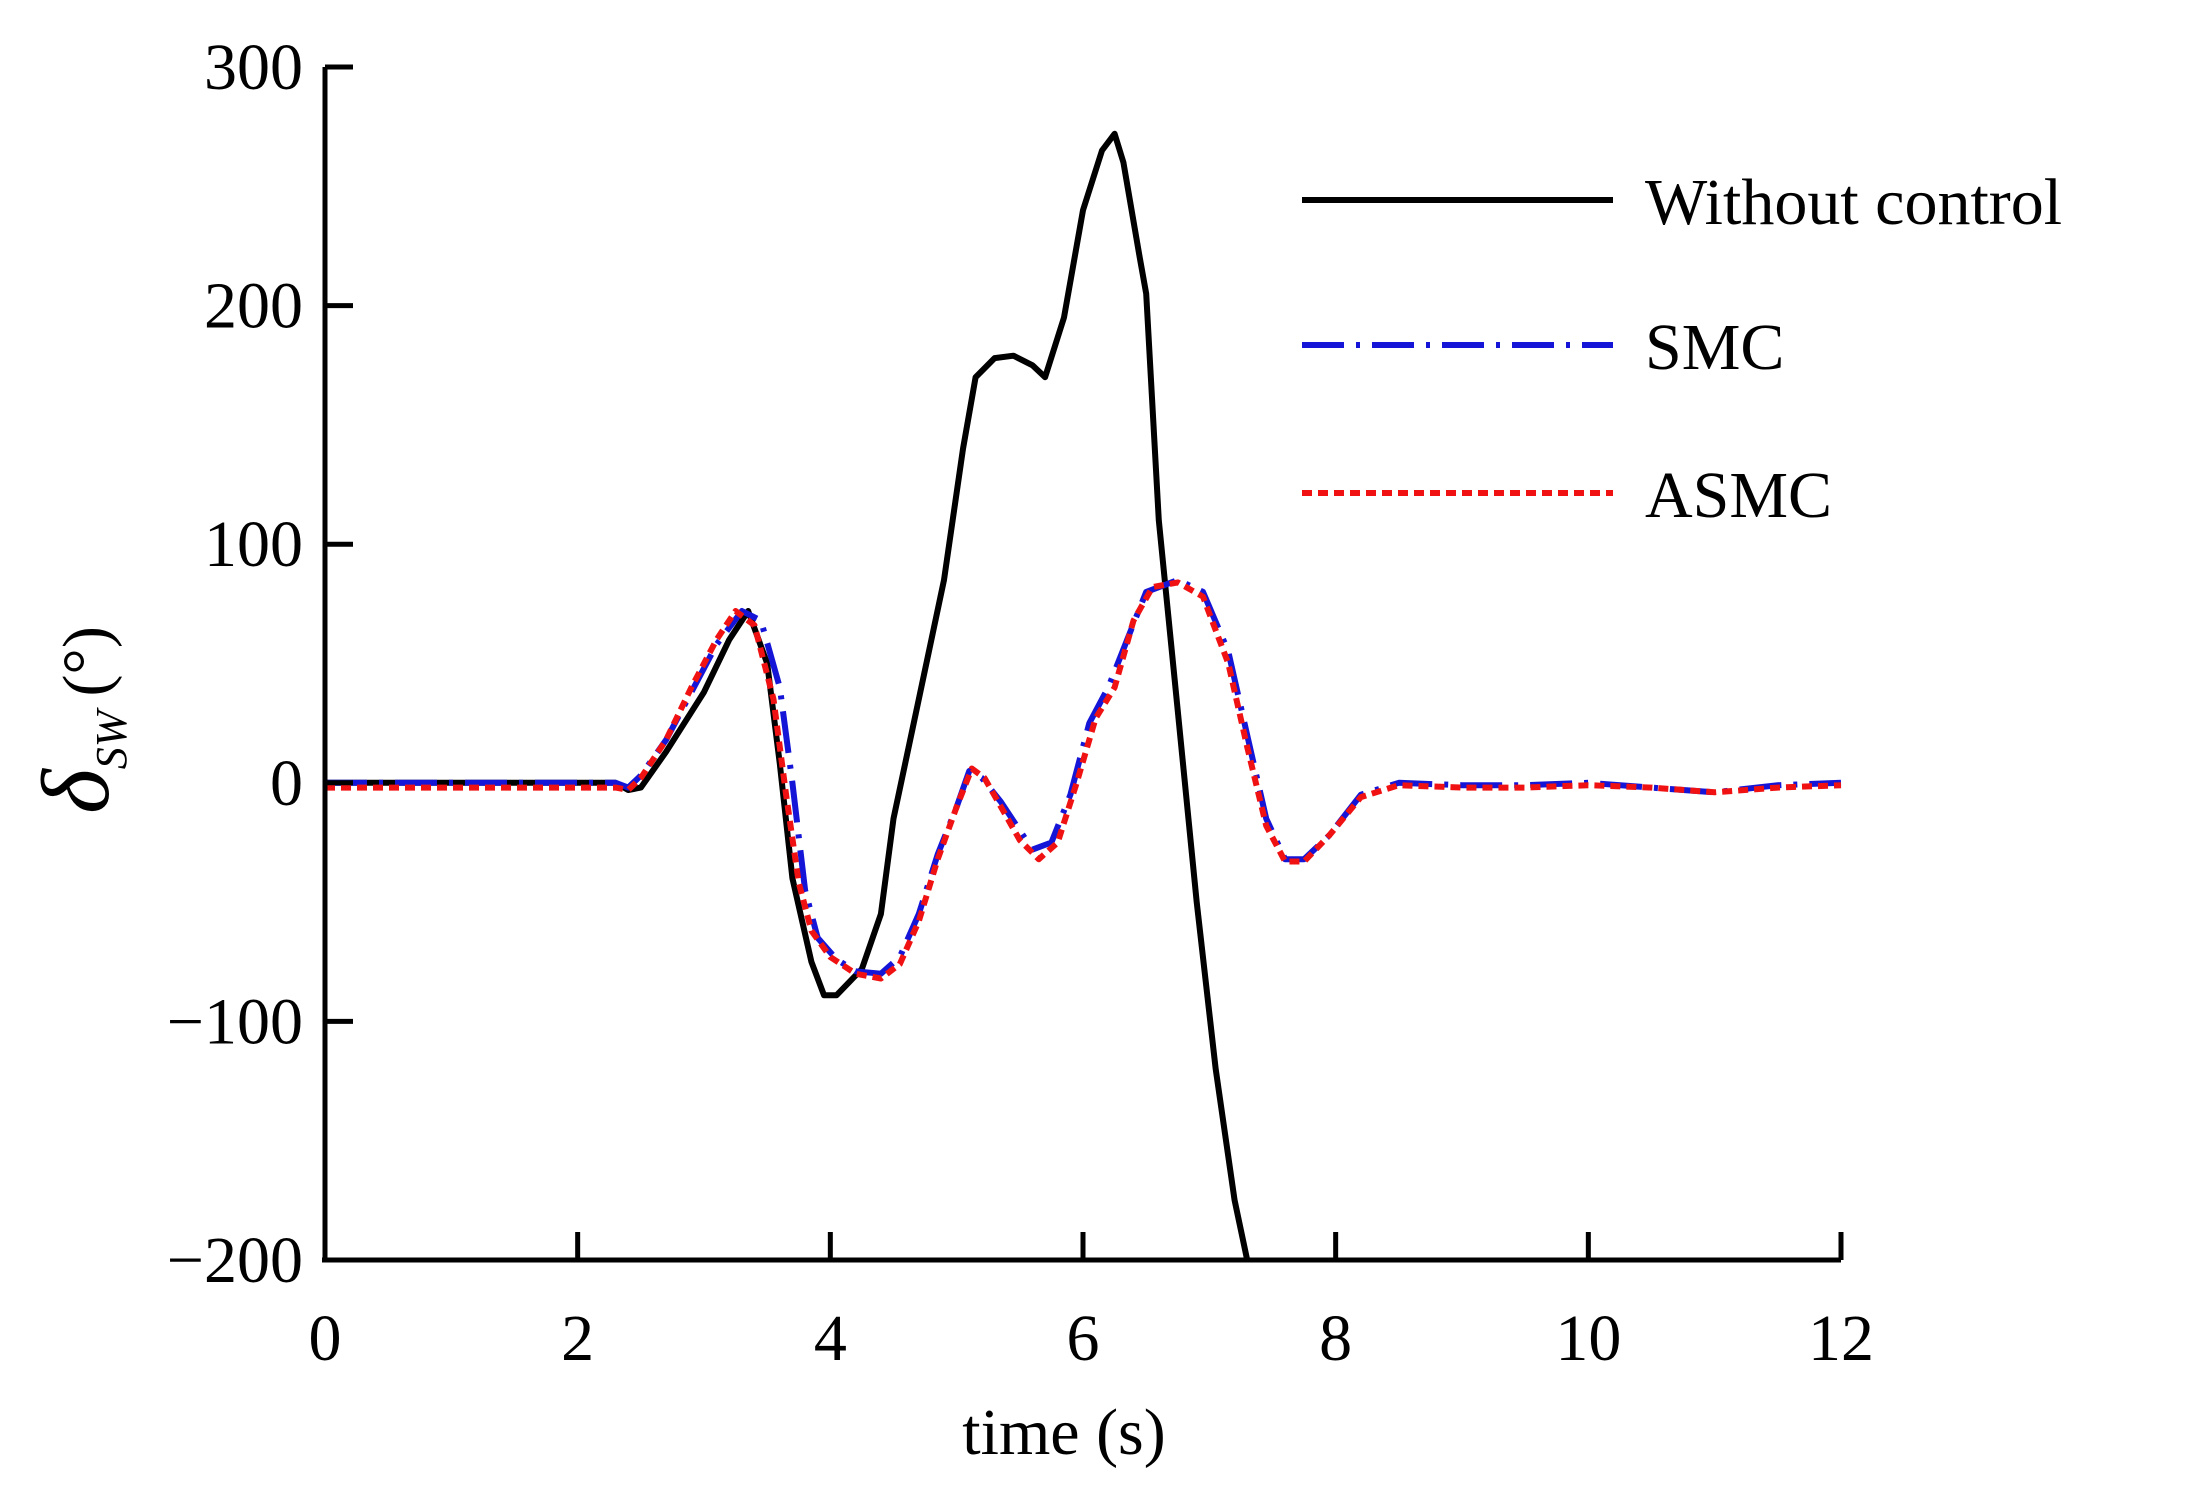  I want to click on legend: Without control SMC ASMC, so click(1682, 349).